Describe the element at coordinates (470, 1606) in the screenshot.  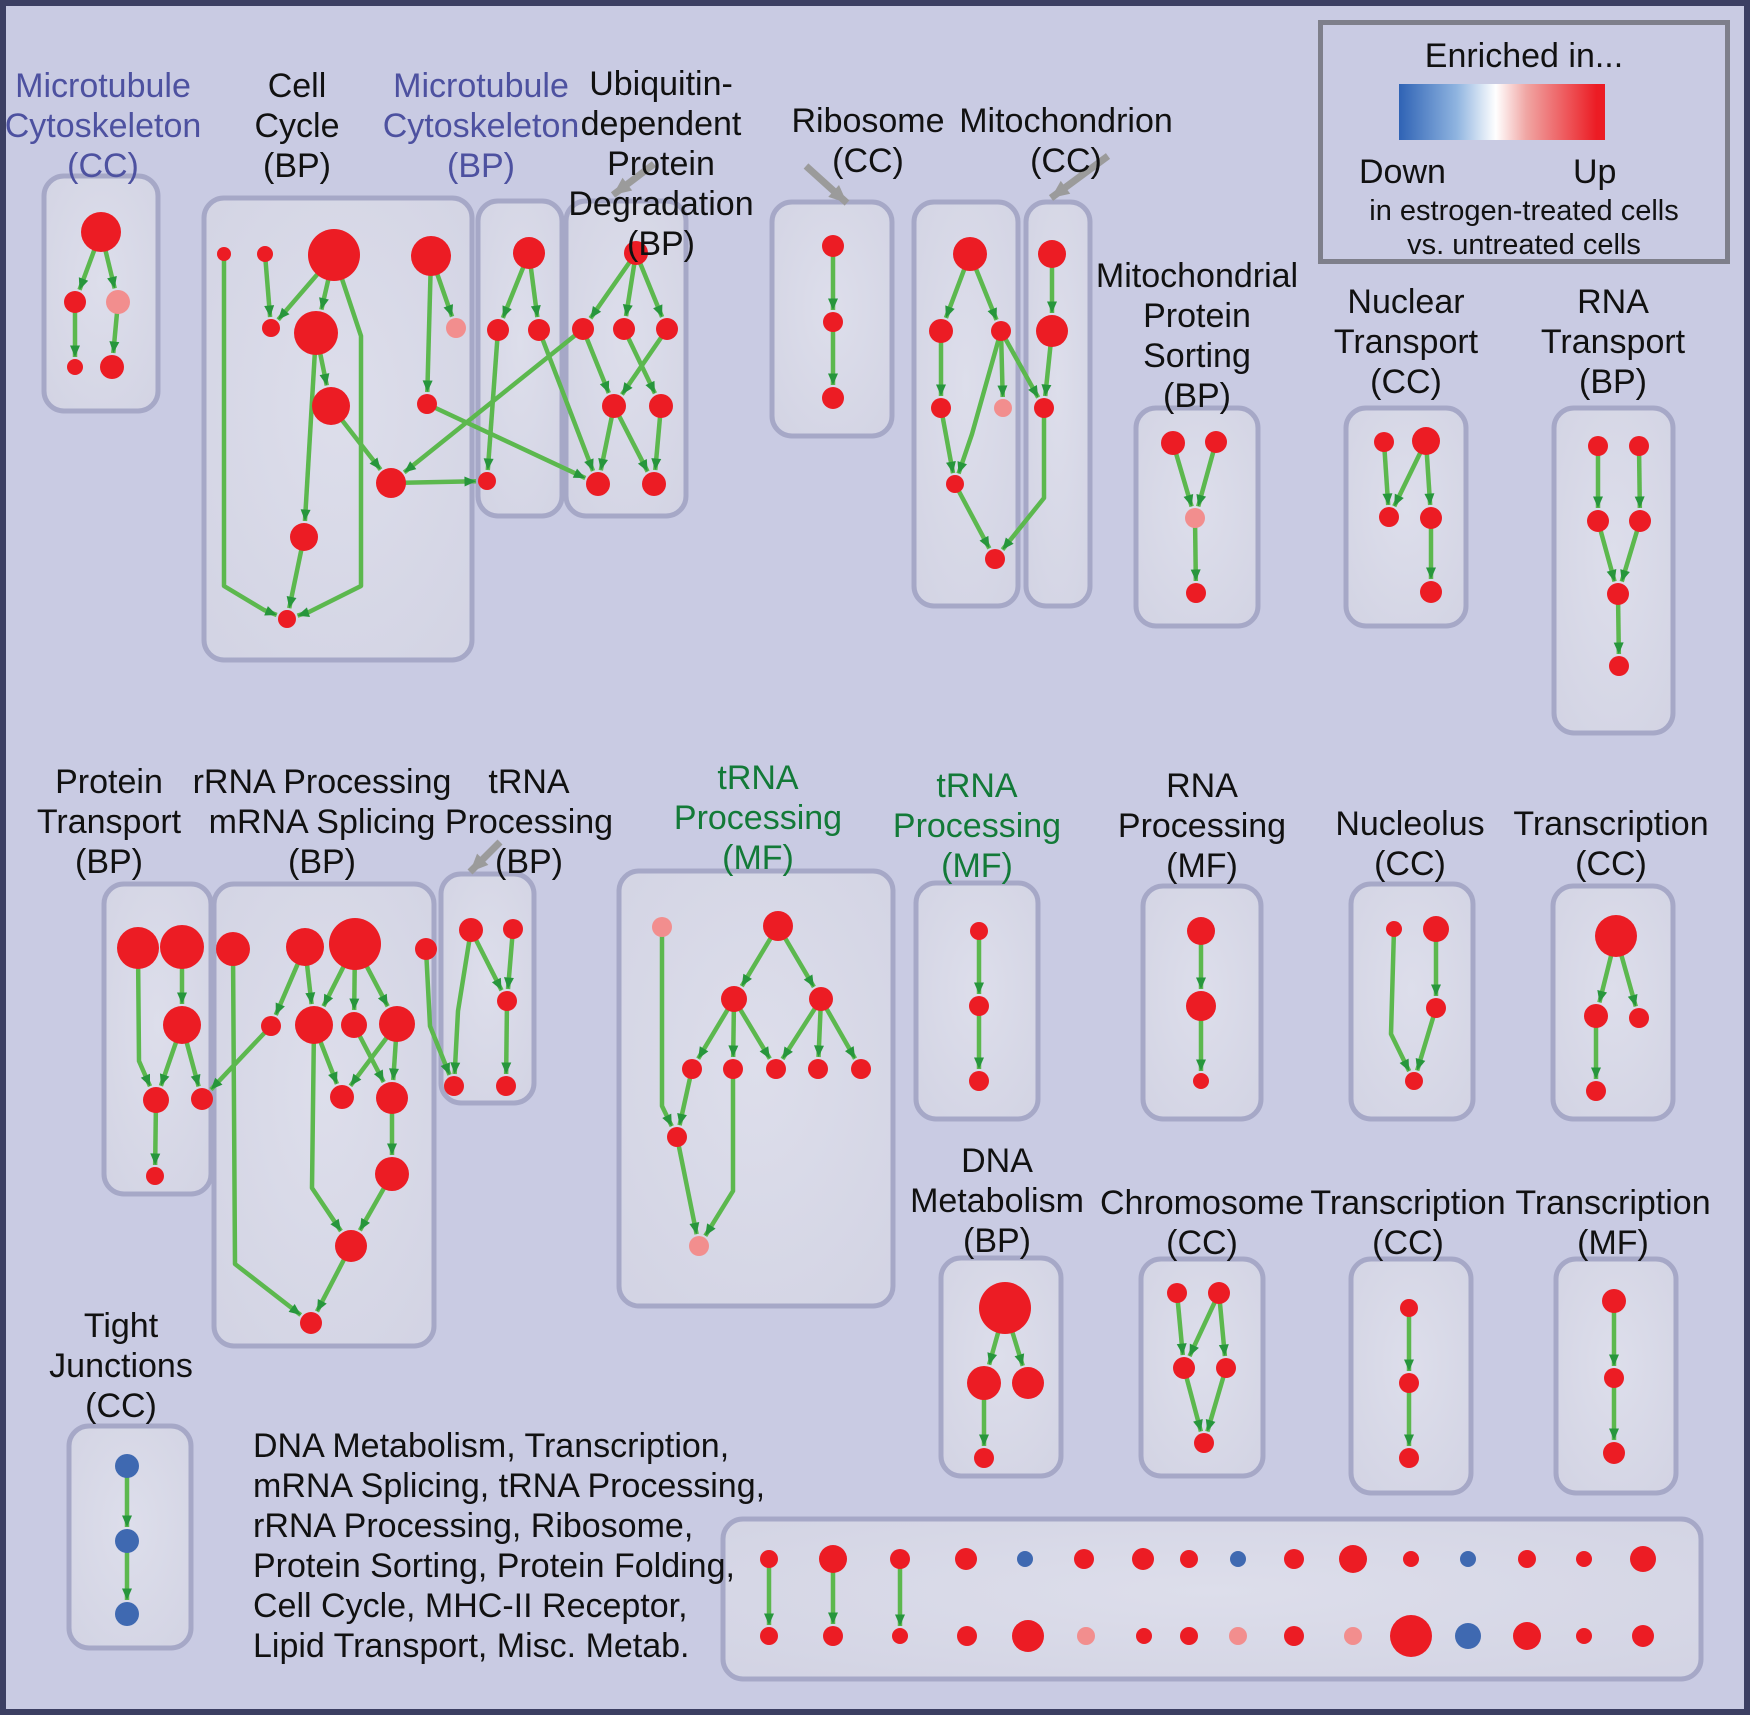
I see `note-line: Cell Cycle, MHC-II Receptor,` at that location.